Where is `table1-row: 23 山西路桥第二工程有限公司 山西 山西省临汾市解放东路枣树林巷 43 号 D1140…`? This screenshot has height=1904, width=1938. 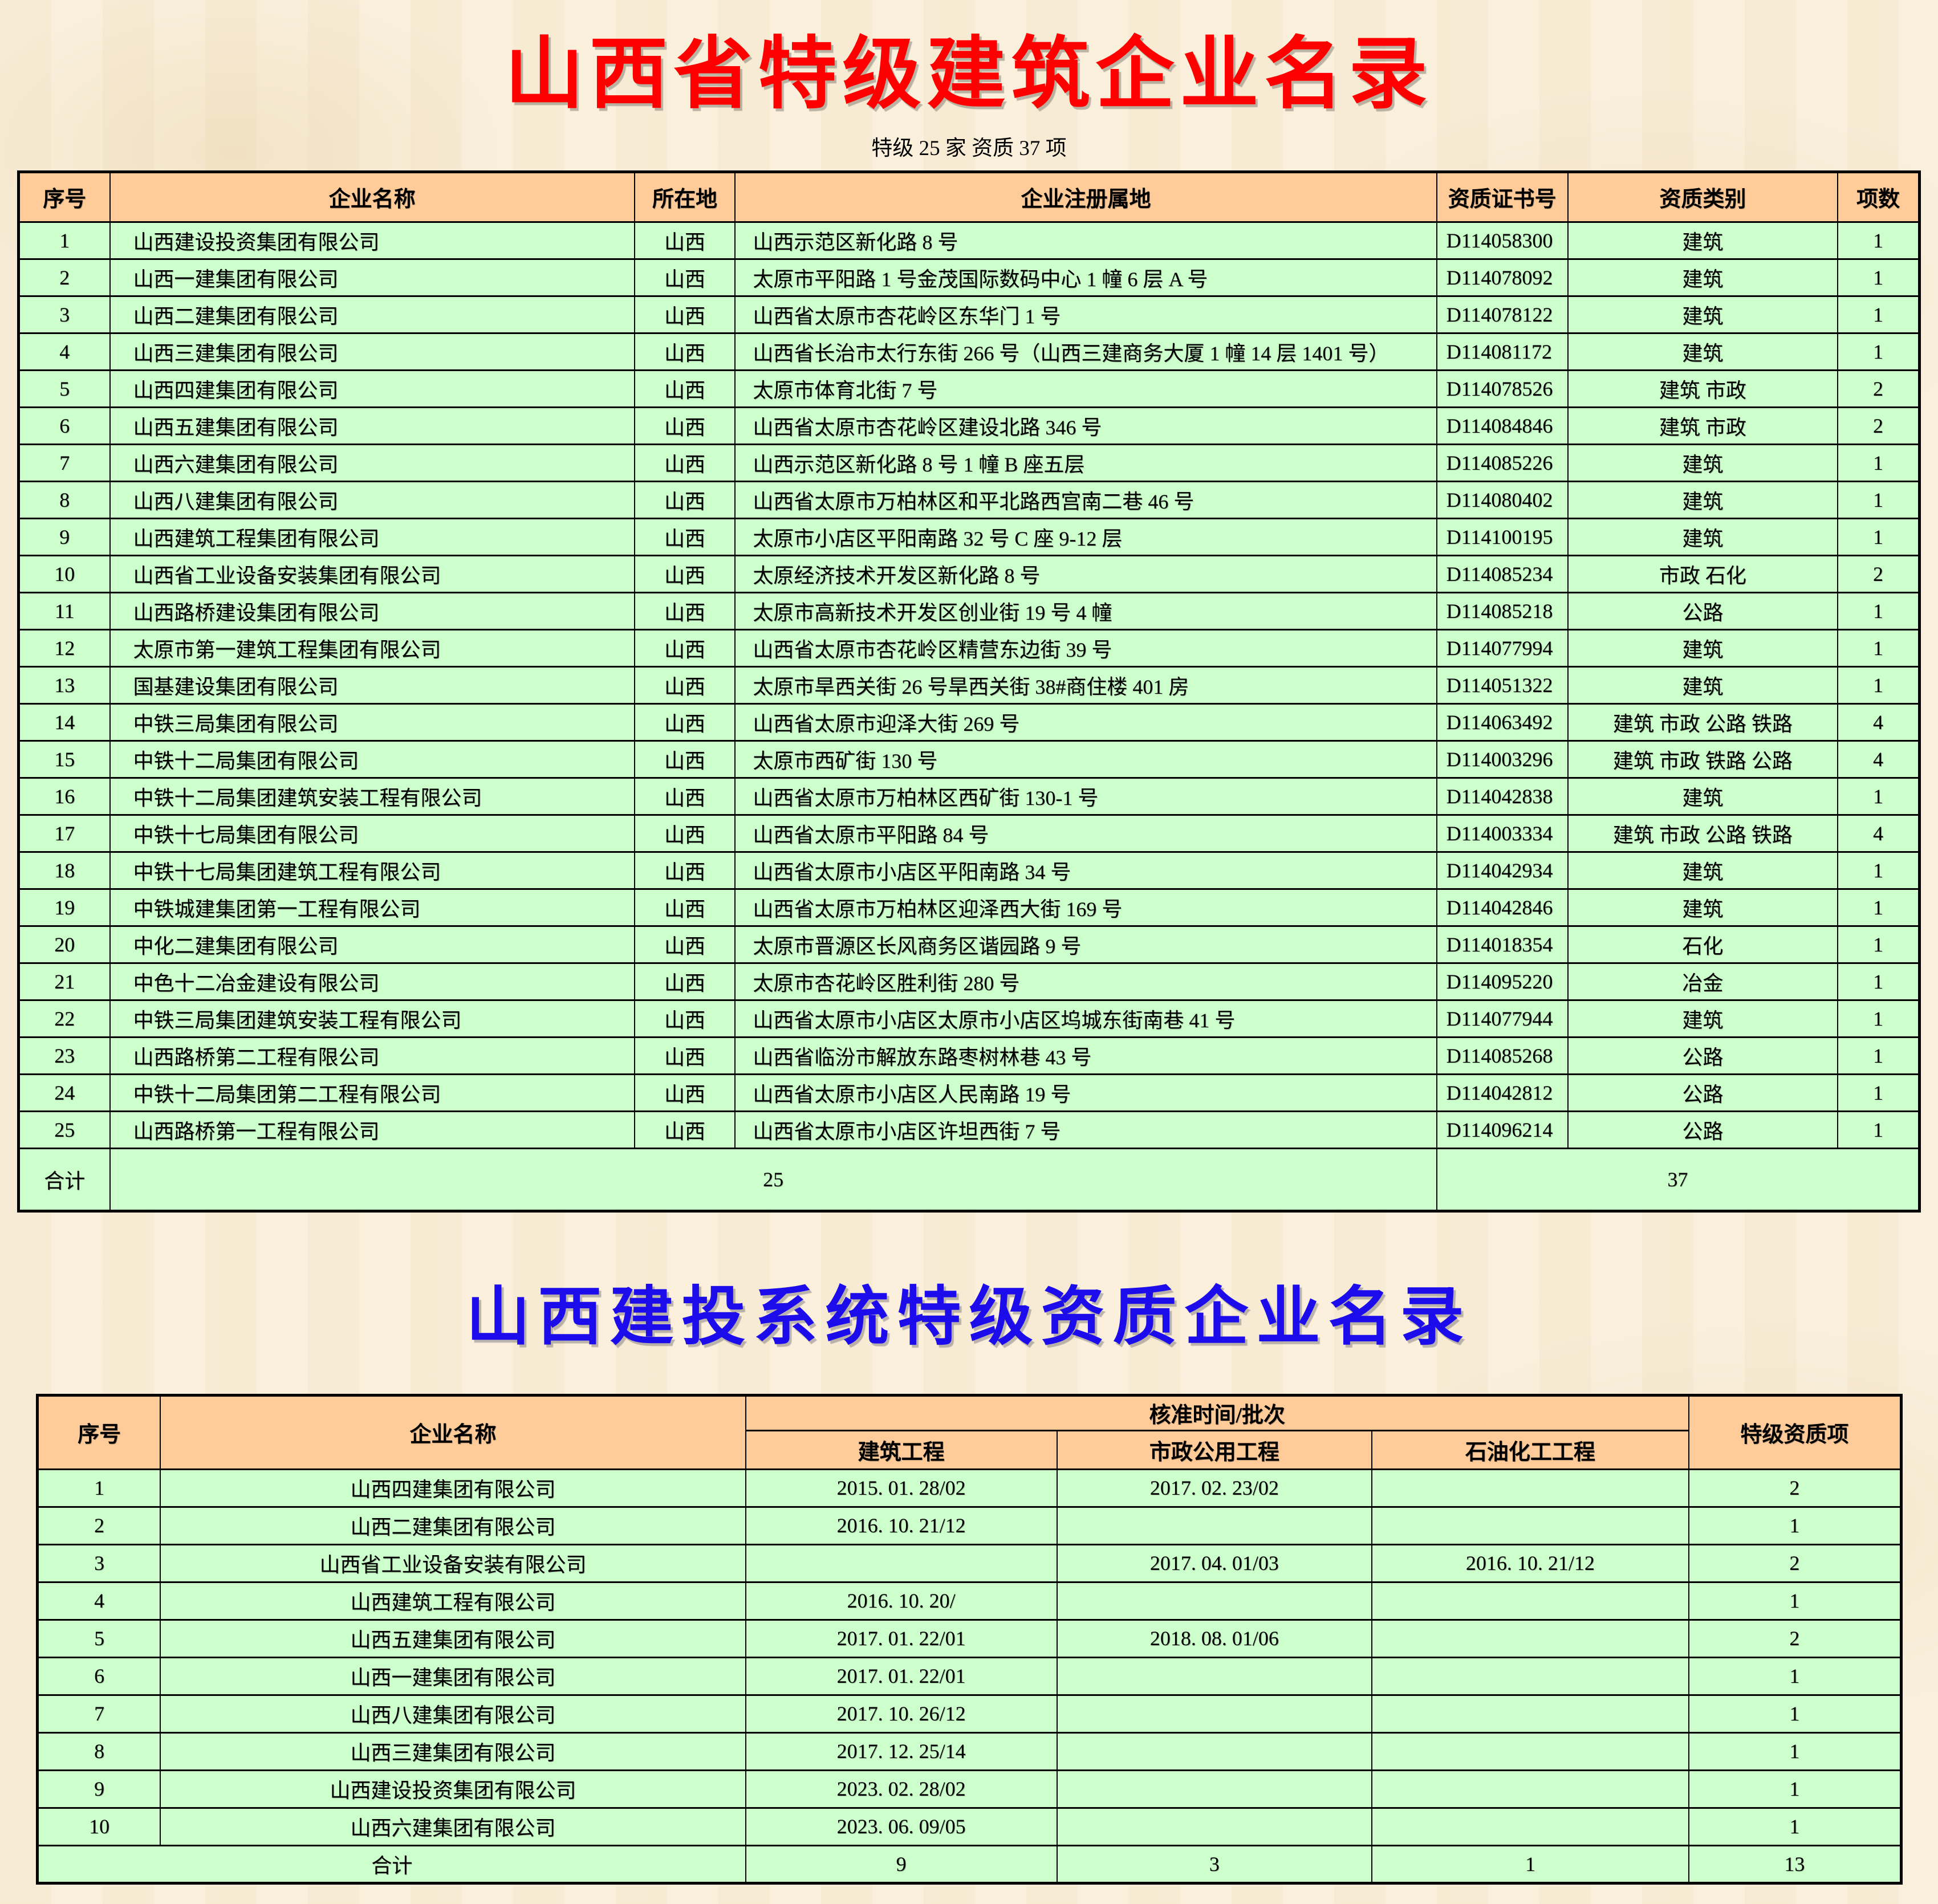
table1-row: 23 山西路桥第二工程有限公司 山西 山西省临汾市解放东路枣树林巷 43 号 D1140… is located at coordinates (969, 1055).